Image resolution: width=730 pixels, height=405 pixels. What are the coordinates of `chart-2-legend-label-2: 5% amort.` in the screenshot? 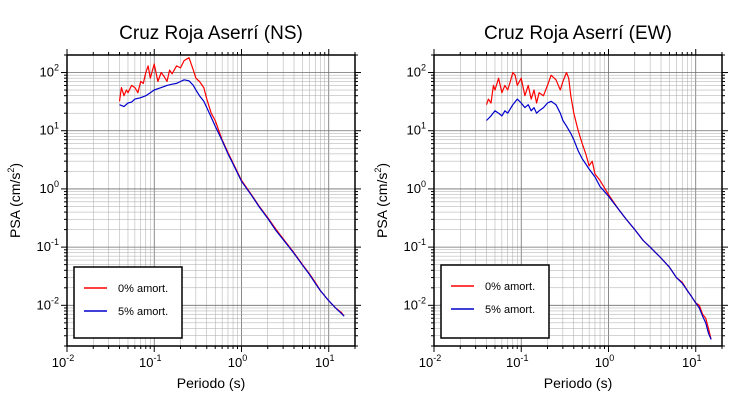 It's located at (510, 310).